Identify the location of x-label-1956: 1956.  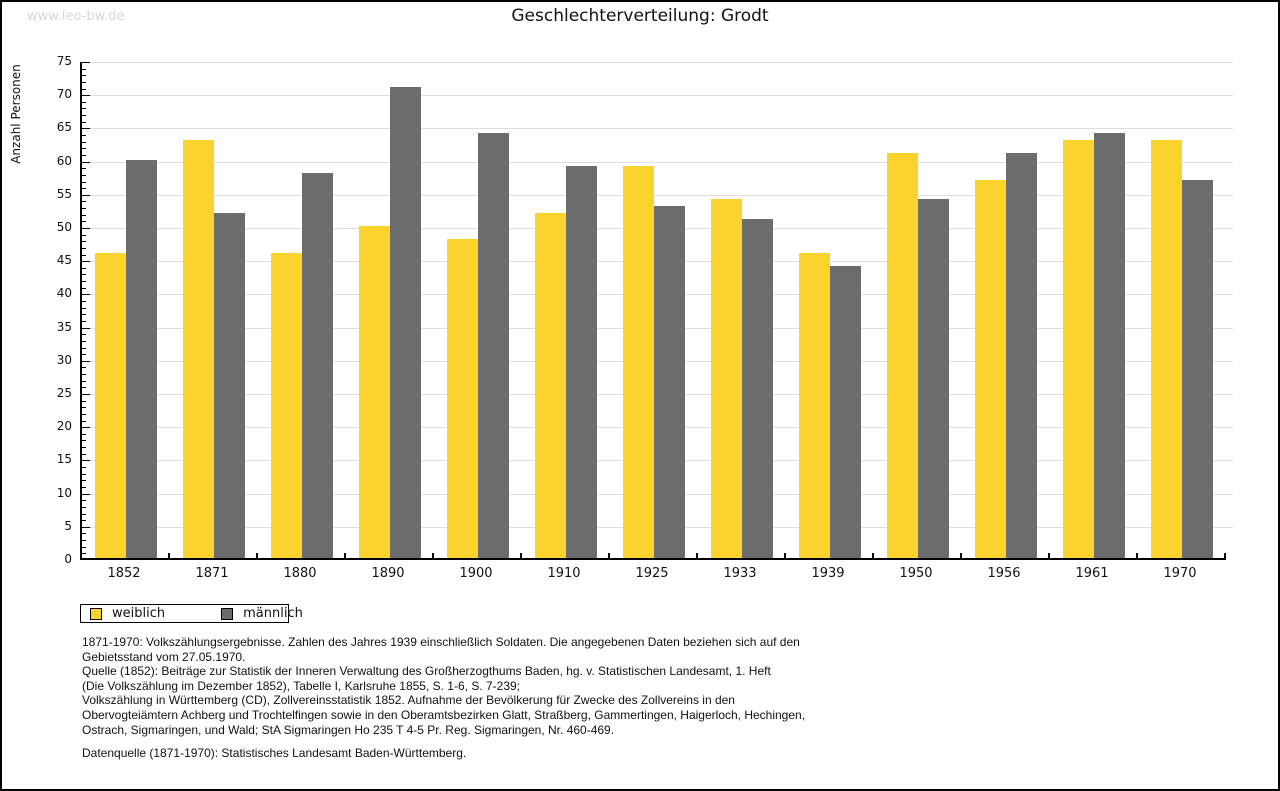
(1004, 573).